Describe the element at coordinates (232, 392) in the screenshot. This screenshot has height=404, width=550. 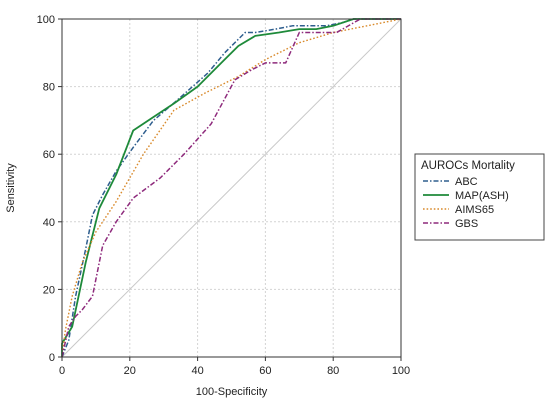
I see `x-axis-label: 100-Specificity` at that location.